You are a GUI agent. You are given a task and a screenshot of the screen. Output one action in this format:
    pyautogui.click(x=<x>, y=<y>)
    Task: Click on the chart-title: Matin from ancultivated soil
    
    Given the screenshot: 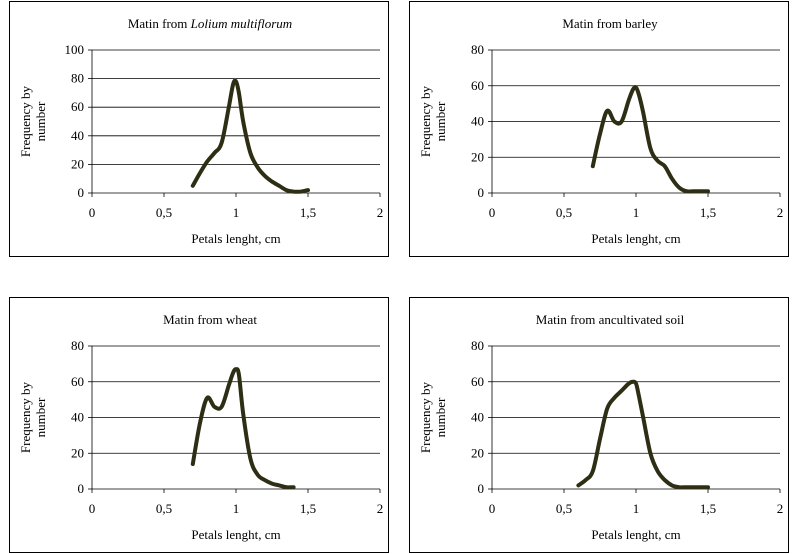 What is the action you would take?
    pyautogui.click(x=610, y=319)
    